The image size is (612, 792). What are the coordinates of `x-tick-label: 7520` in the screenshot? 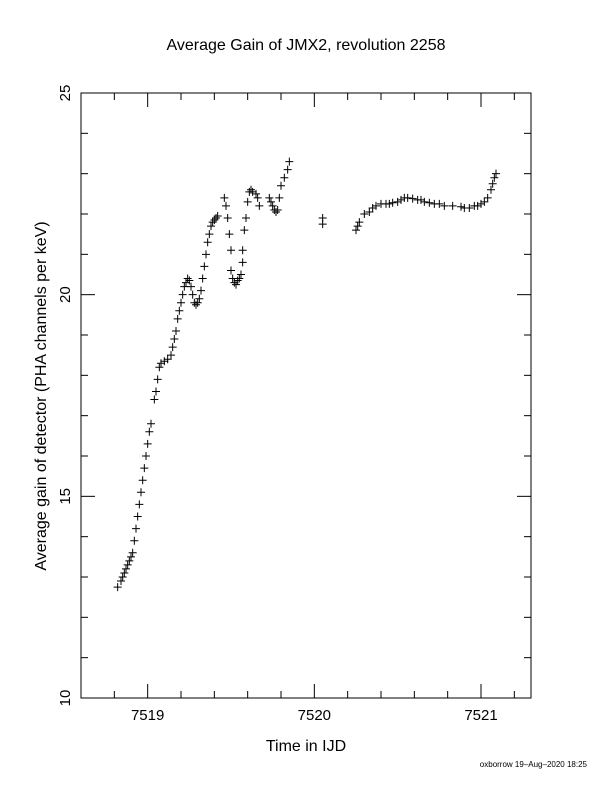 It's located at (314, 715).